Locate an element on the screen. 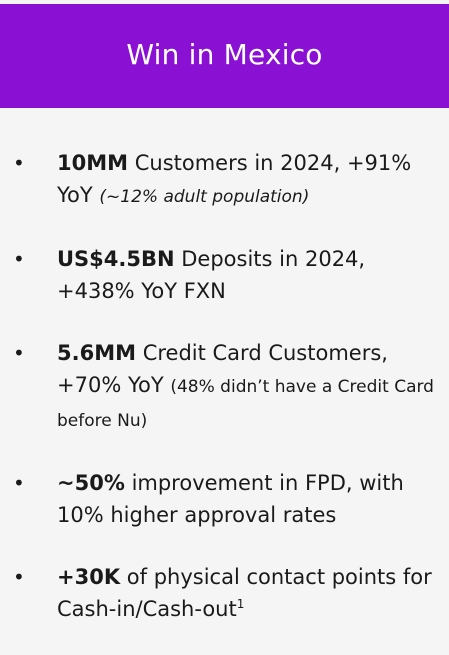  highlight-value: +30K is located at coordinates (89, 577).